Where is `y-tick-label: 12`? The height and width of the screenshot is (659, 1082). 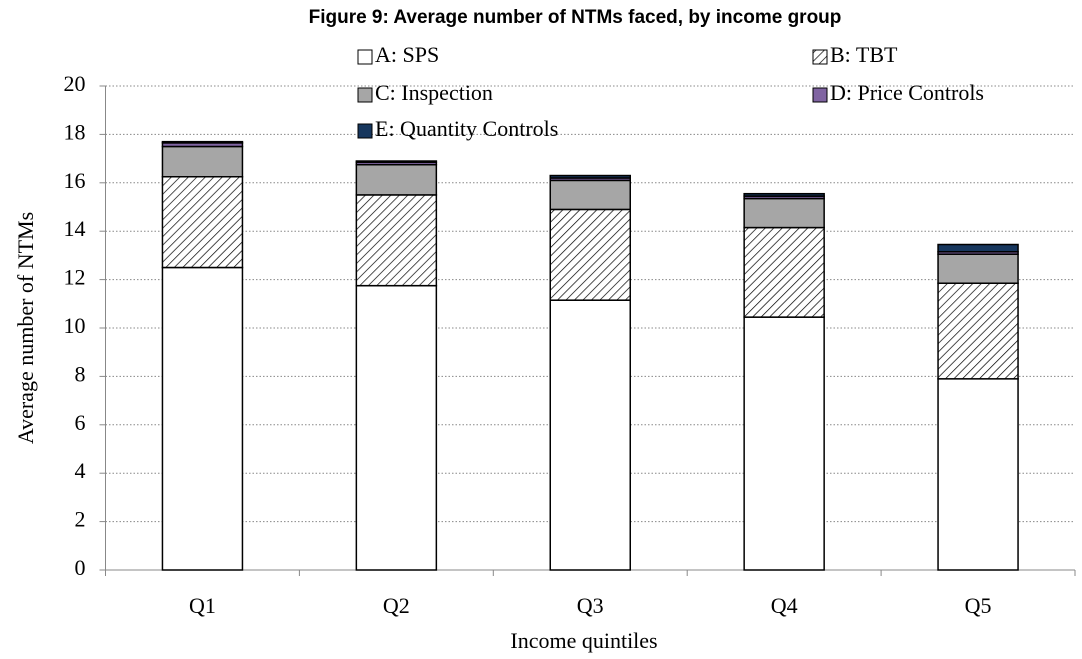
y-tick-label: 12 is located at coordinates (75, 277).